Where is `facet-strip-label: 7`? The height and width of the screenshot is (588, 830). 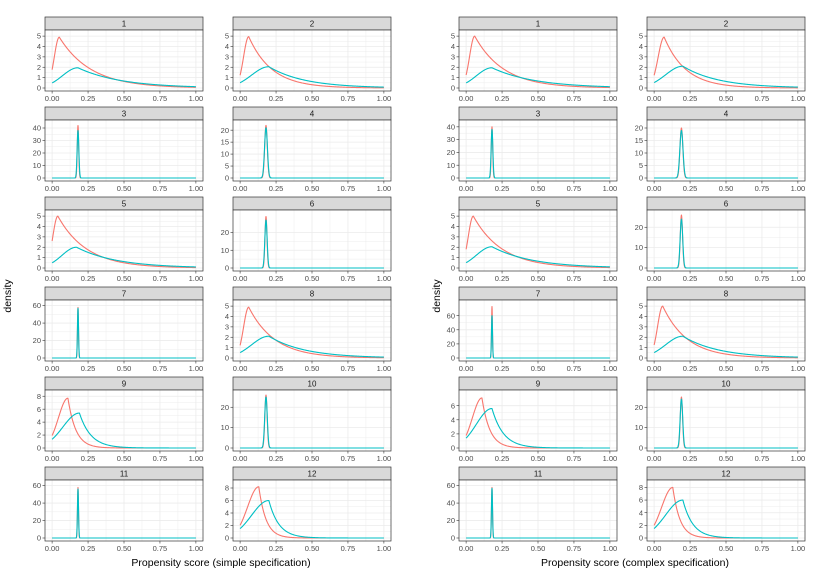 facet-strip-label: 7 is located at coordinates (124, 294).